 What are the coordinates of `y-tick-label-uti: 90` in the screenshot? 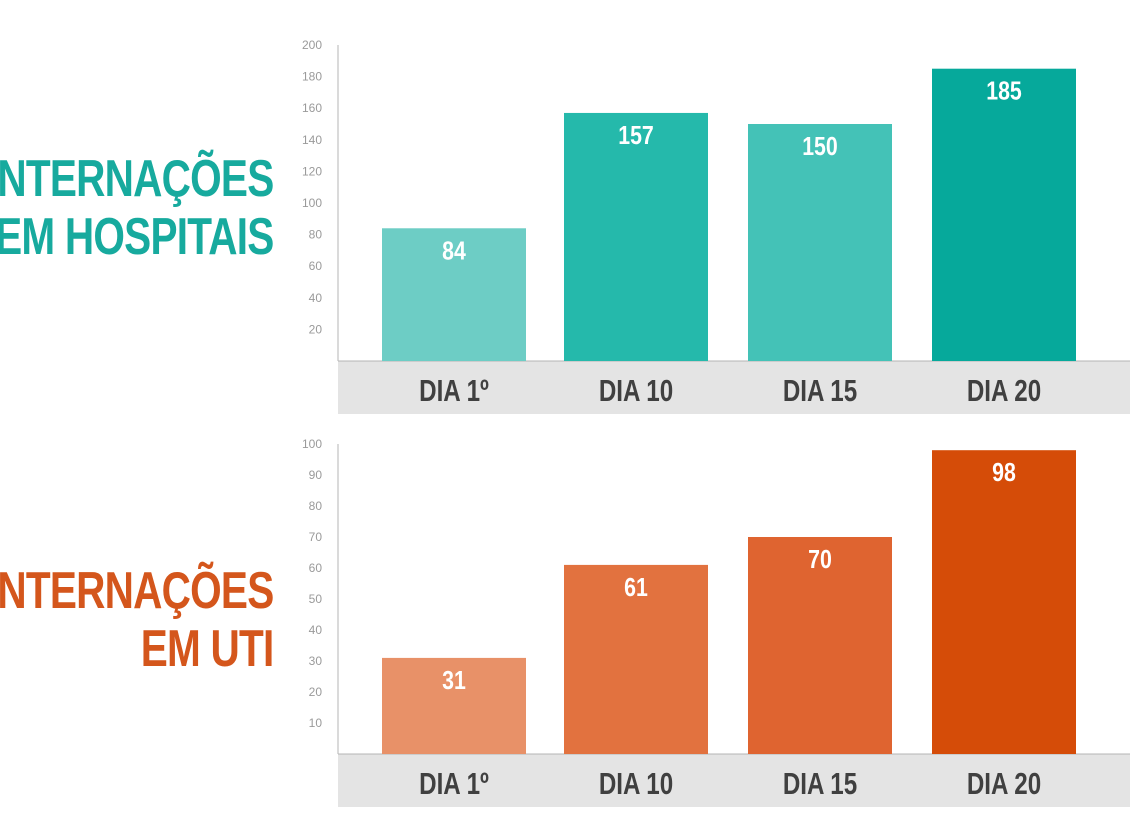 It's located at (316, 475).